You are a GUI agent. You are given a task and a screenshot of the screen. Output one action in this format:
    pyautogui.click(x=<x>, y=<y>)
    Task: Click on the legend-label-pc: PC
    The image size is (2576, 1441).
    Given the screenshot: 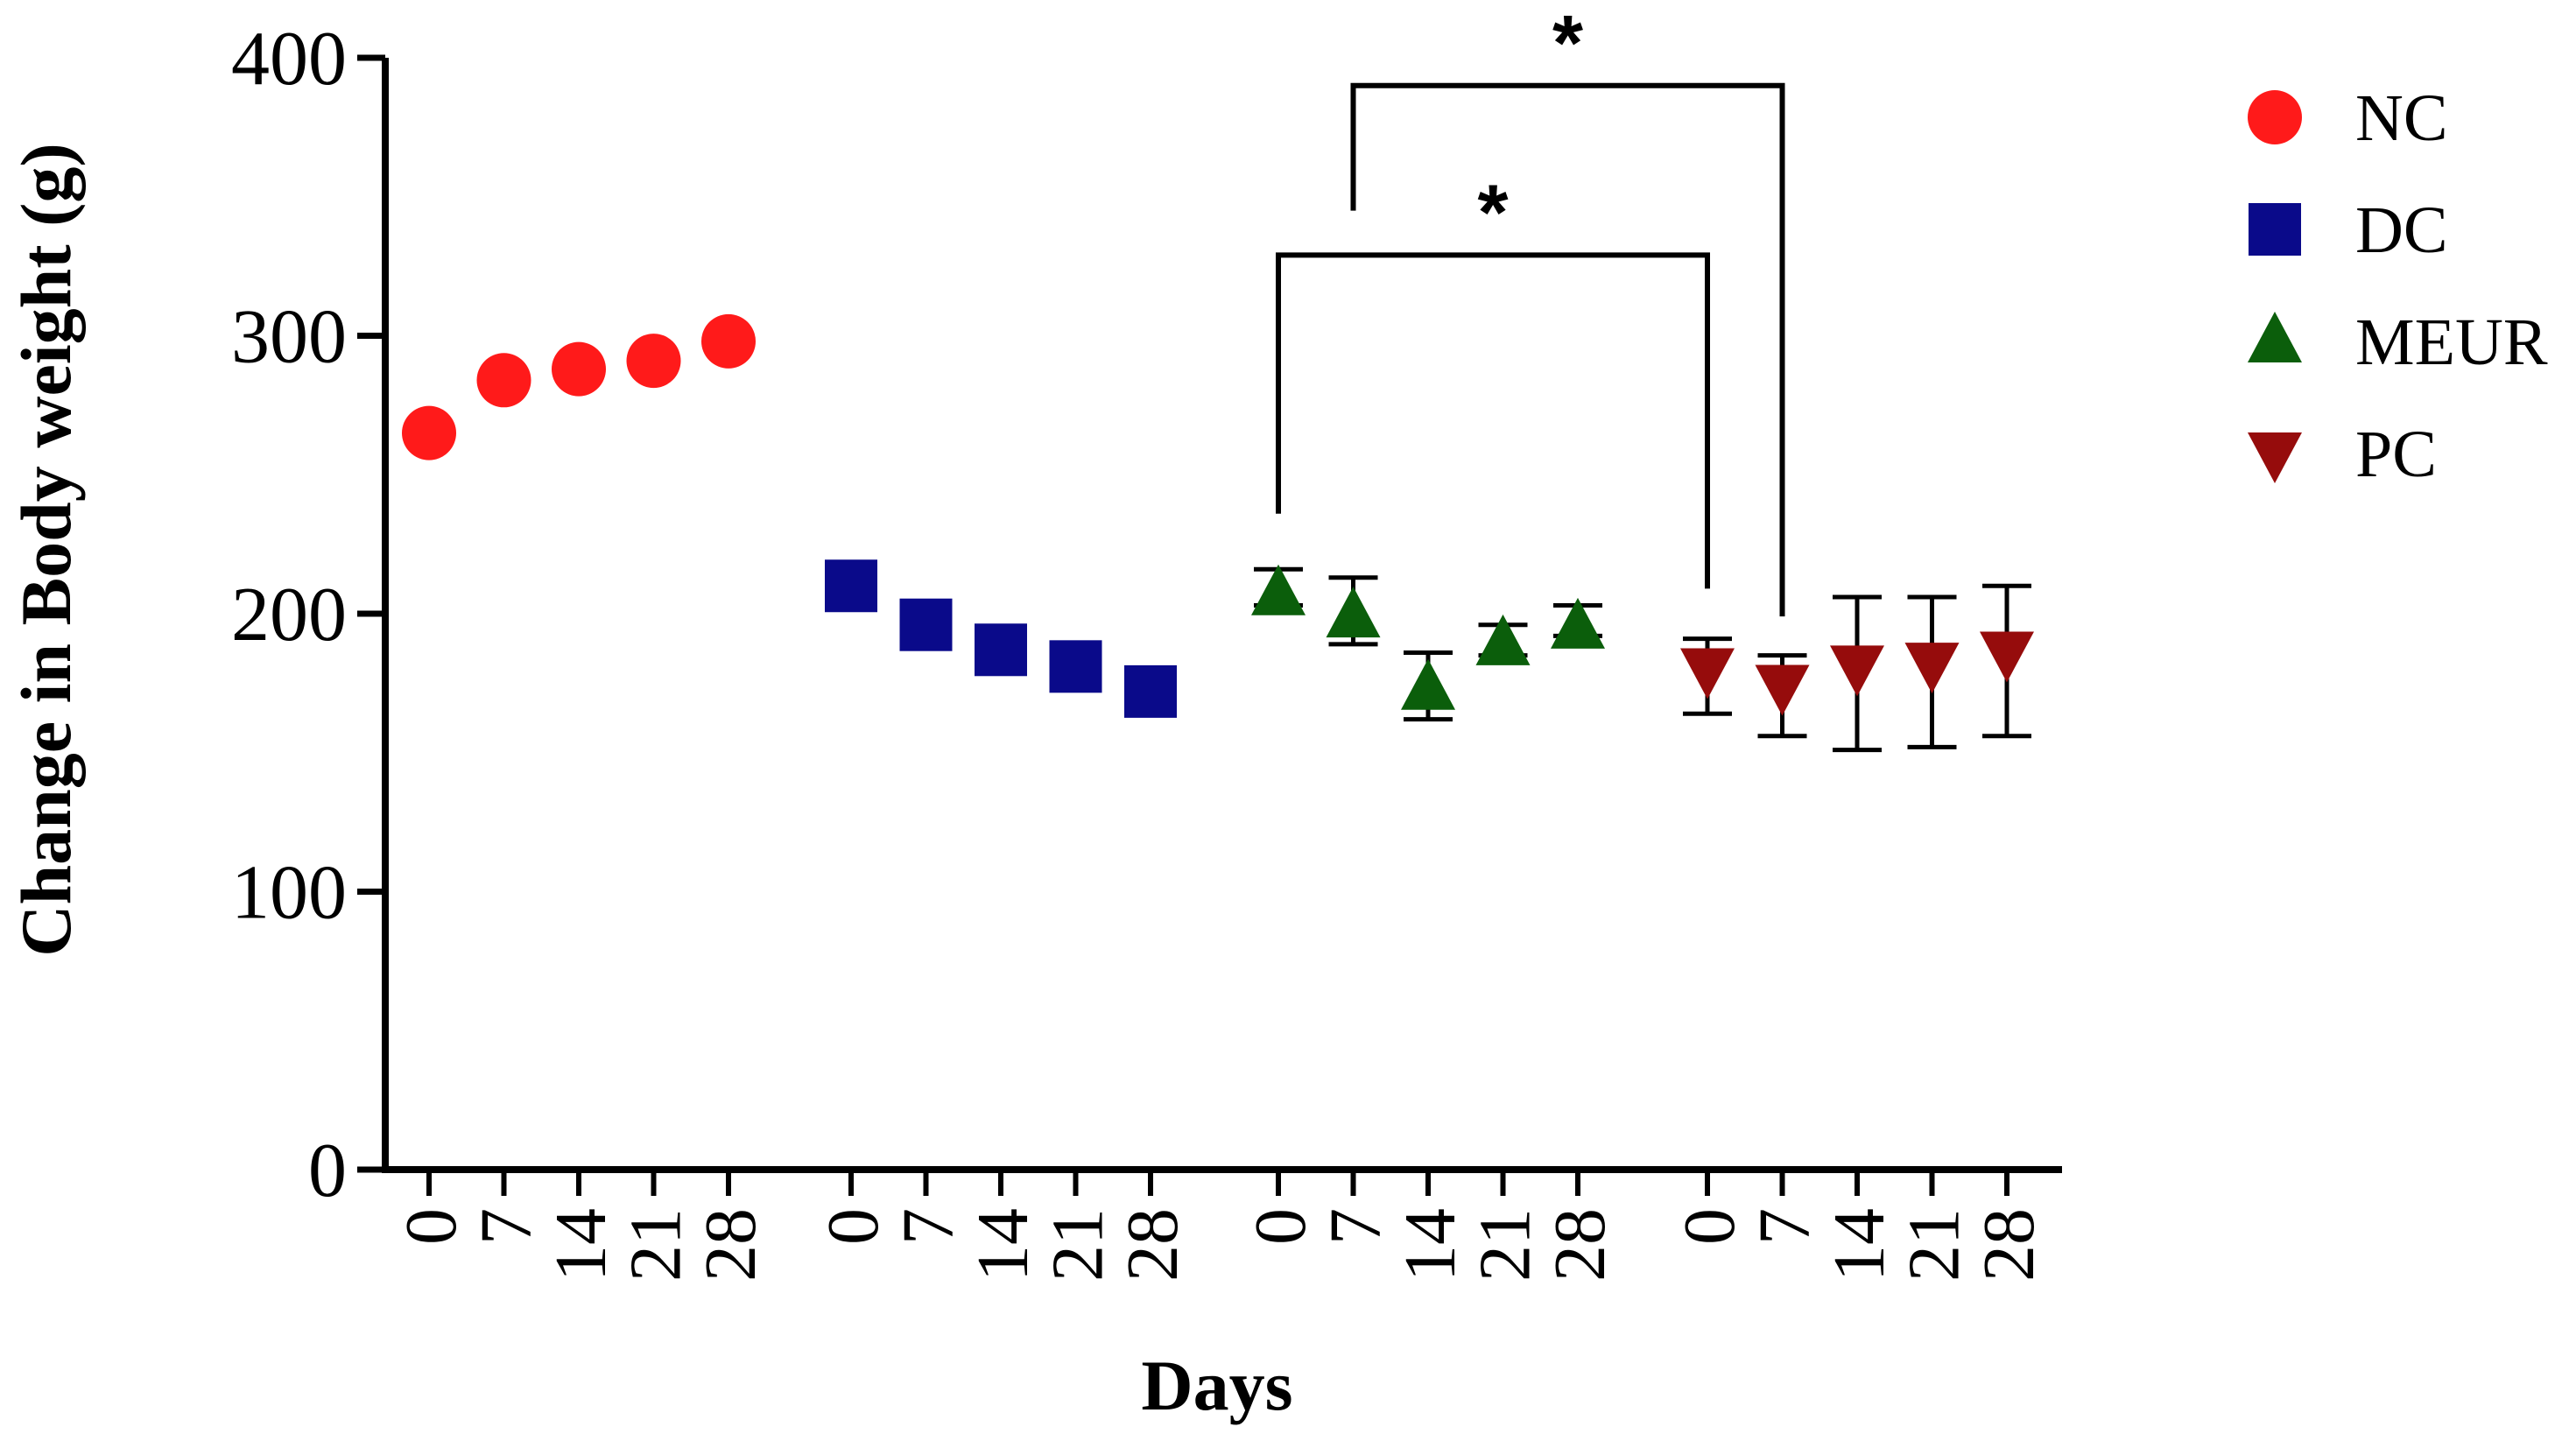 What is the action you would take?
    pyautogui.click(x=2396, y=455)
    